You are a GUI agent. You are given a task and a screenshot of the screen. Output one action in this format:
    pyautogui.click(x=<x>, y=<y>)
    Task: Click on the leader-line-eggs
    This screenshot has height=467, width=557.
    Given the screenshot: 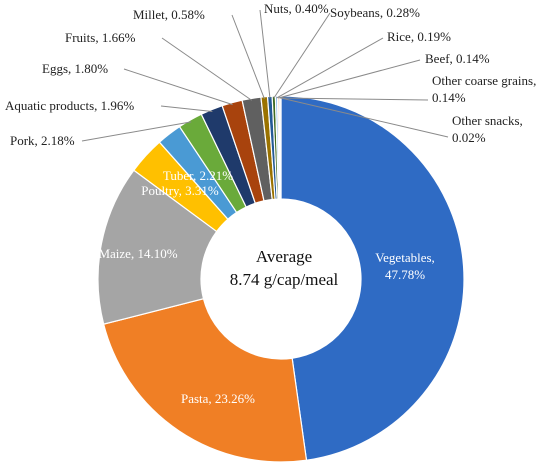 What is the action you would take?
    pyautogui.click(x=178, y=87)
    